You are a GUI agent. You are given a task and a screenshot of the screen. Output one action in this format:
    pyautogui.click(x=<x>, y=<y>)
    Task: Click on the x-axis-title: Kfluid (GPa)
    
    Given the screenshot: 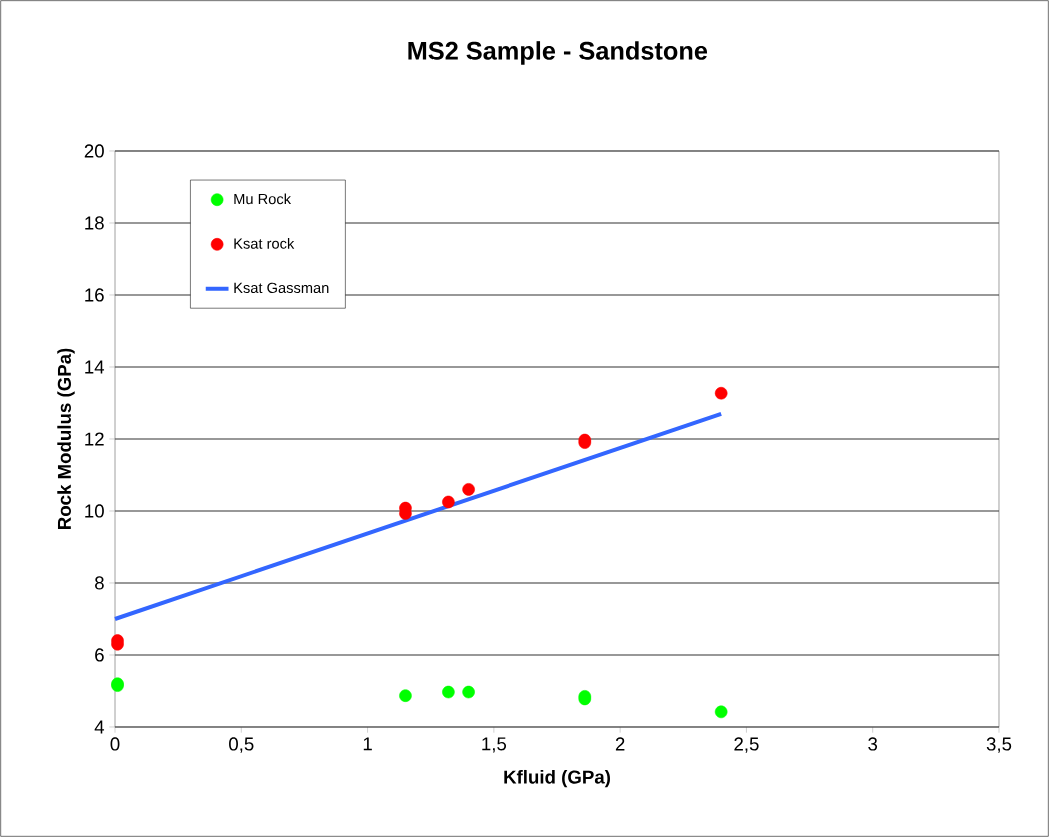 What is the action you would take?
    pyautogui.click(x=557, y=778)
    